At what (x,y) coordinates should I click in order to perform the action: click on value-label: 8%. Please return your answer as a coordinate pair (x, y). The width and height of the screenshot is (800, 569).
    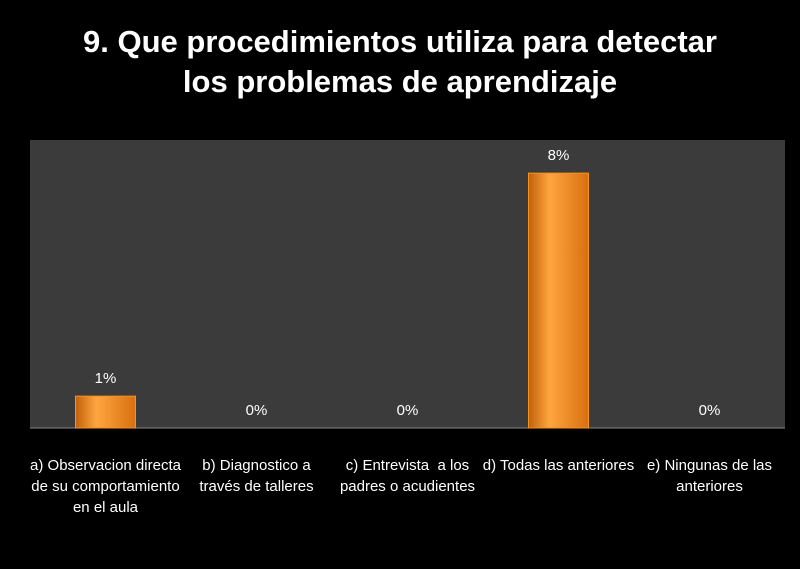
    Looking at the image, I should click on (558, 156).